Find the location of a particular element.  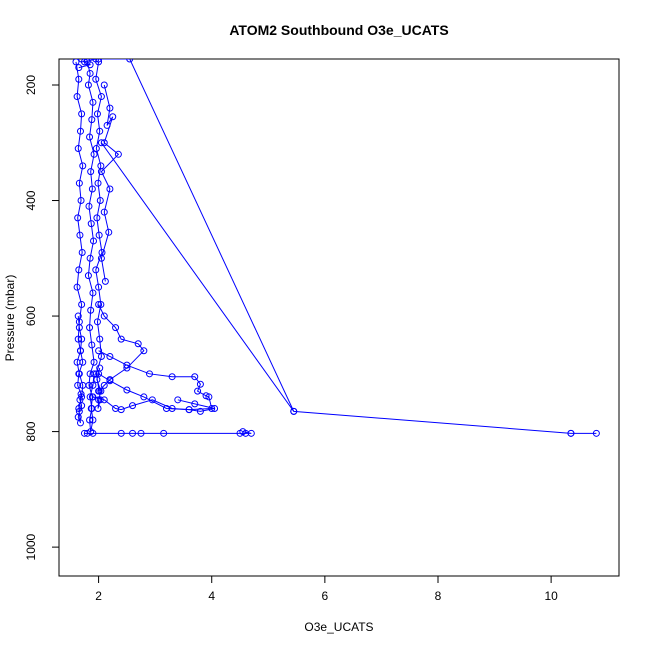

x-tick-label: 10 is located at coordinates (551, 596).